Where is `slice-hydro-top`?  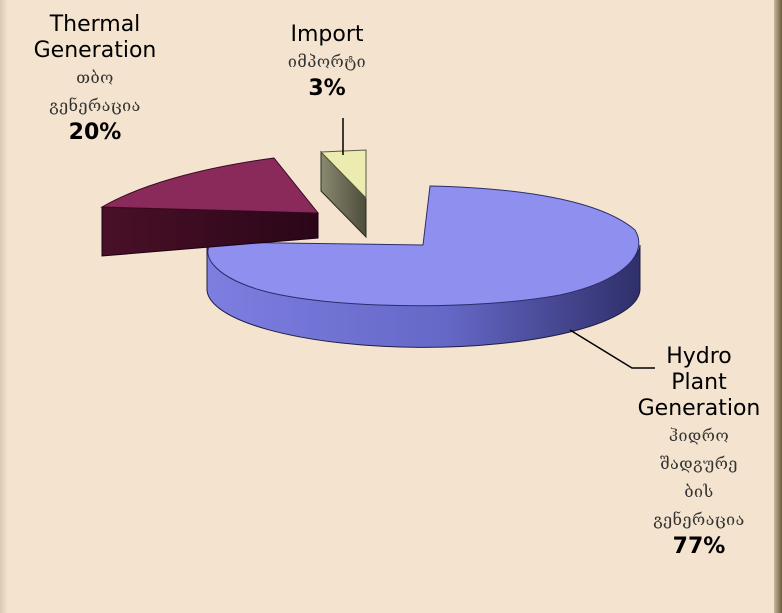
slice-hydro-top is located at coordinates (423, 246).